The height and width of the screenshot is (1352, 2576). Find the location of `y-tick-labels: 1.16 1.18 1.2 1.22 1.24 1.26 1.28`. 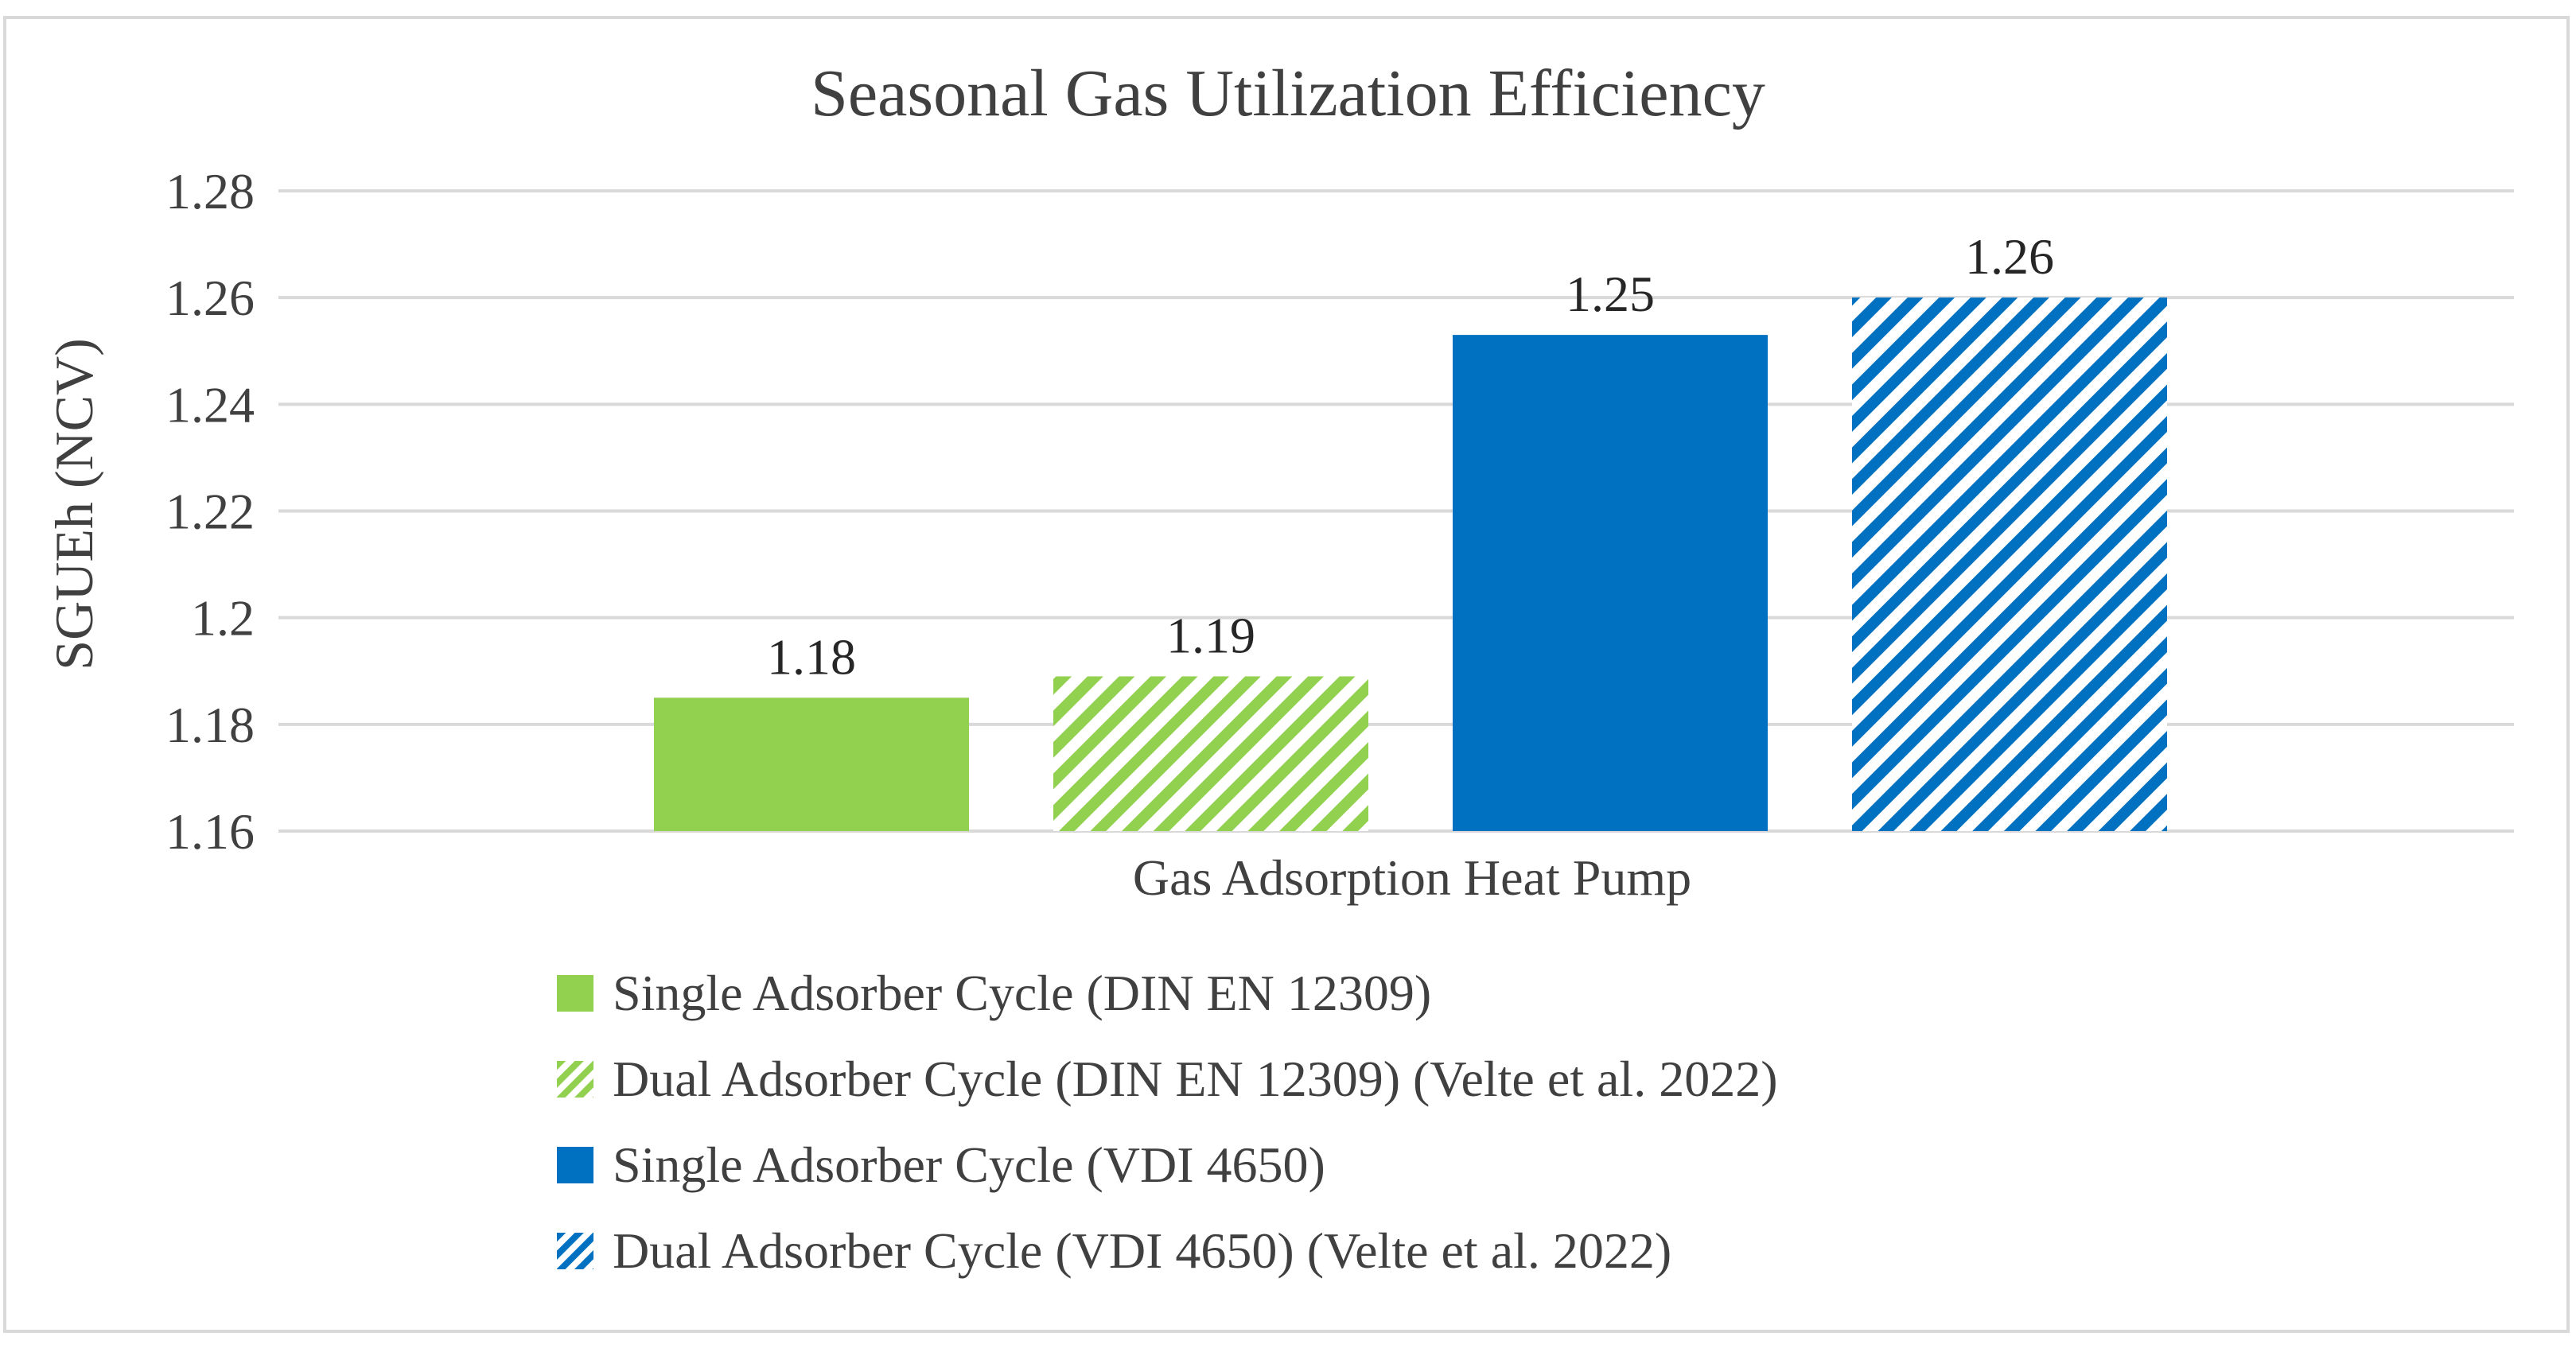

y-tick-labels: 1.16 1.18 1.2 1.22 1.24 1.26 1.28 is located at coordinates (210, 511).